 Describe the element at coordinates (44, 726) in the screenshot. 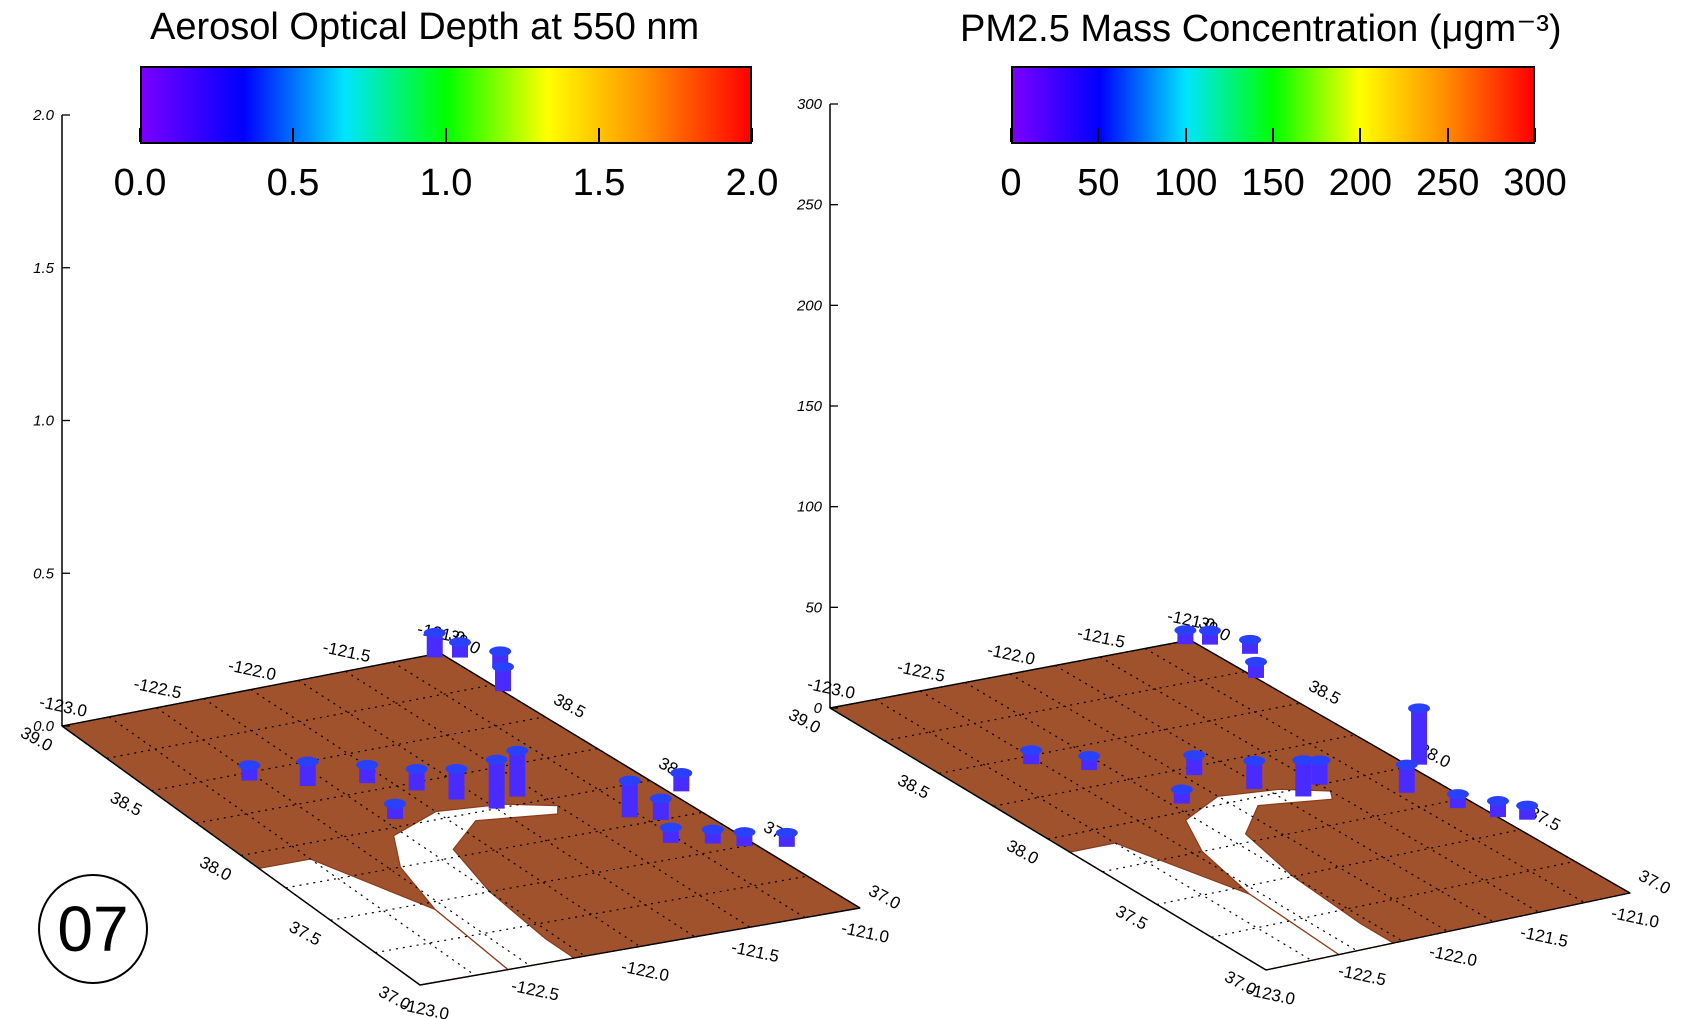

I see `z-tick-label: 0.0` at that location.